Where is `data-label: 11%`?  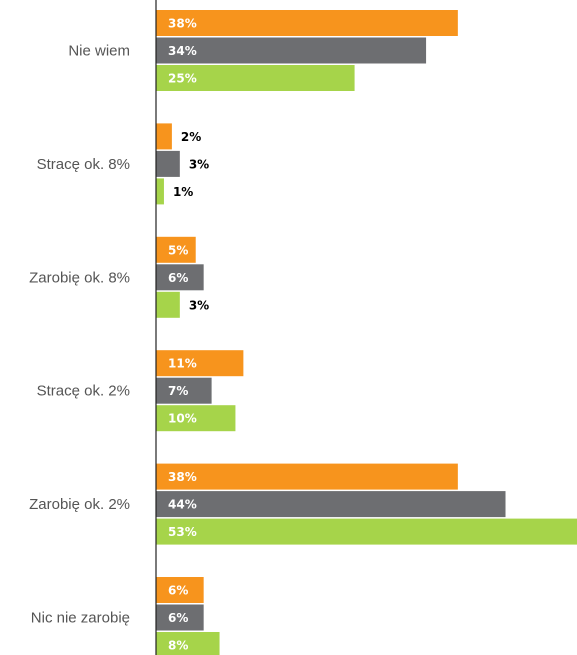
data-label: 11% is located at coordinates (182, 364).